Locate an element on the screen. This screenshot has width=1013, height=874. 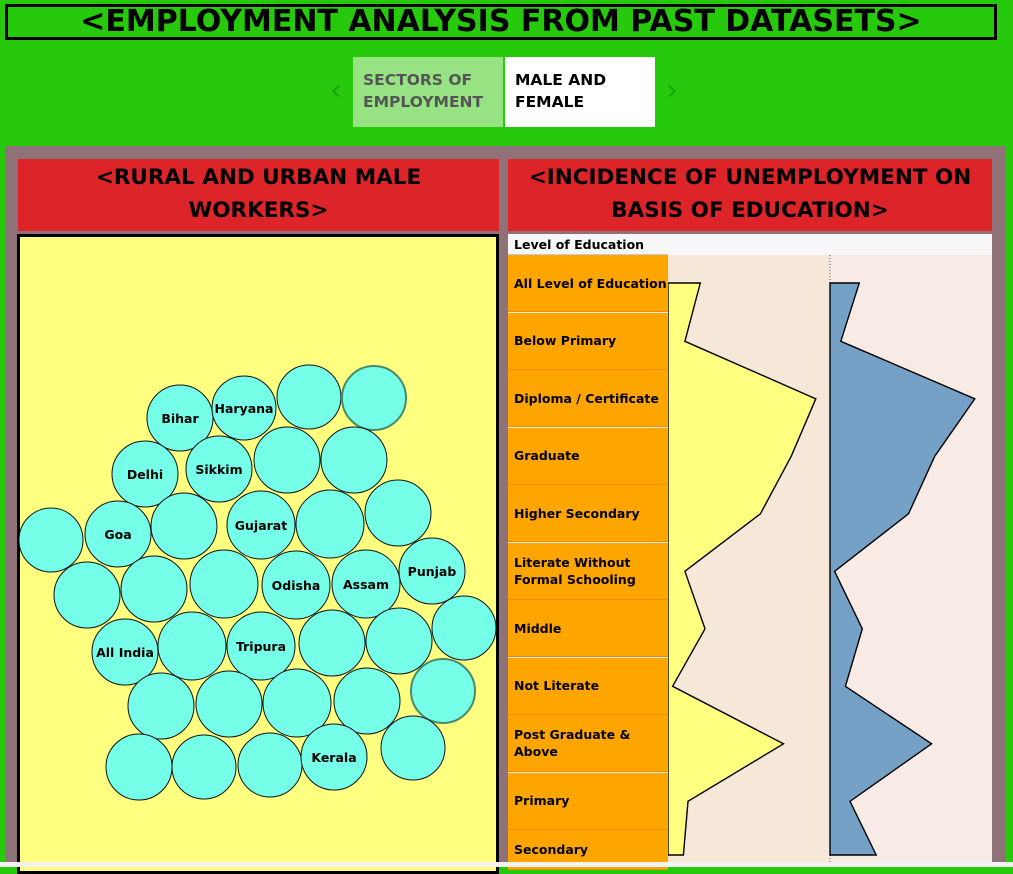
bubble-label: Delhi is located at coordinates (145, 474).